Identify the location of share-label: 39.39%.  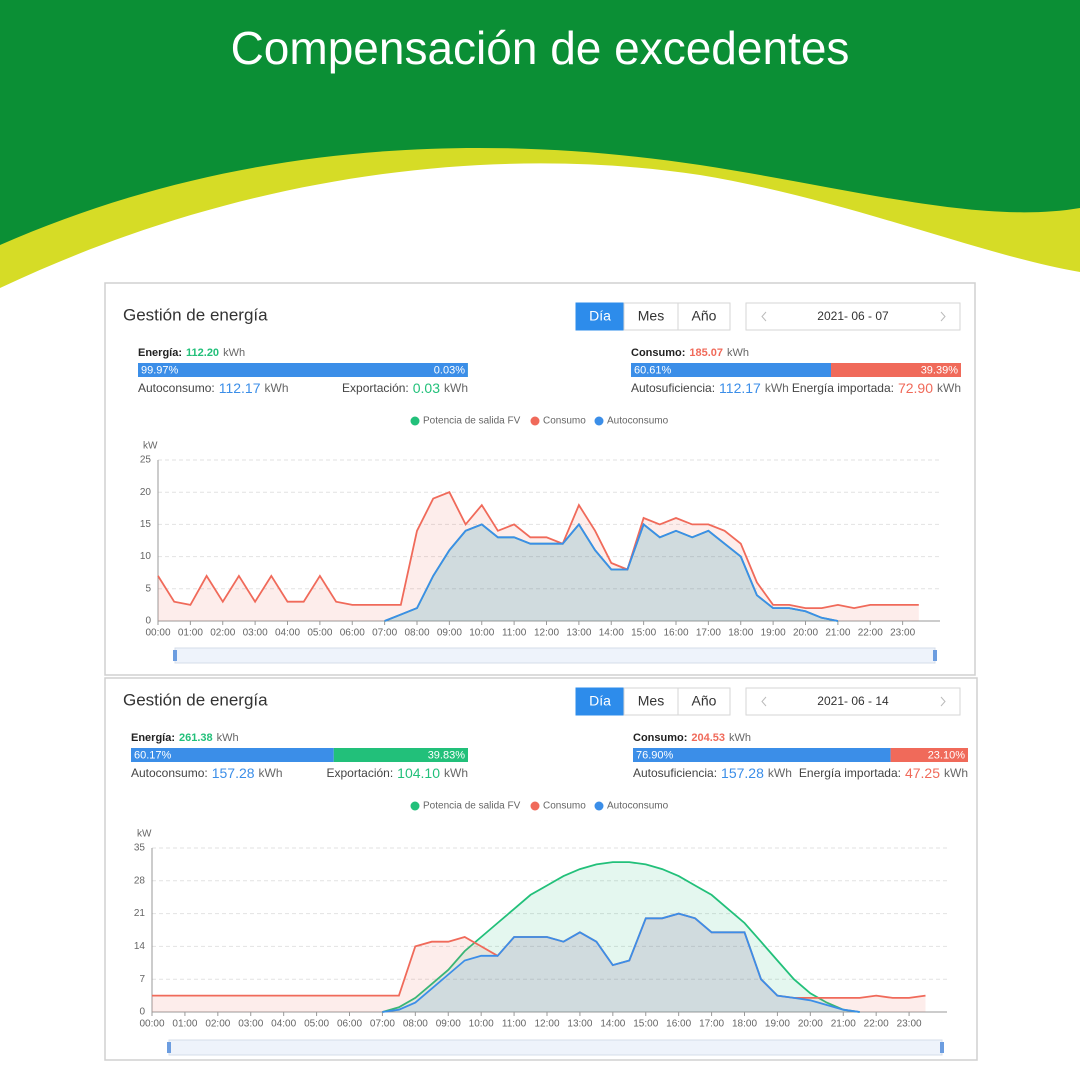
(940, 370).